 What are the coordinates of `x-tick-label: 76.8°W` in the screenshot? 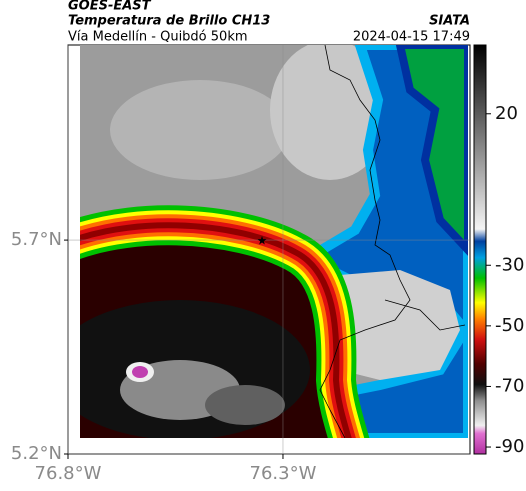 It's located at (68, 473).